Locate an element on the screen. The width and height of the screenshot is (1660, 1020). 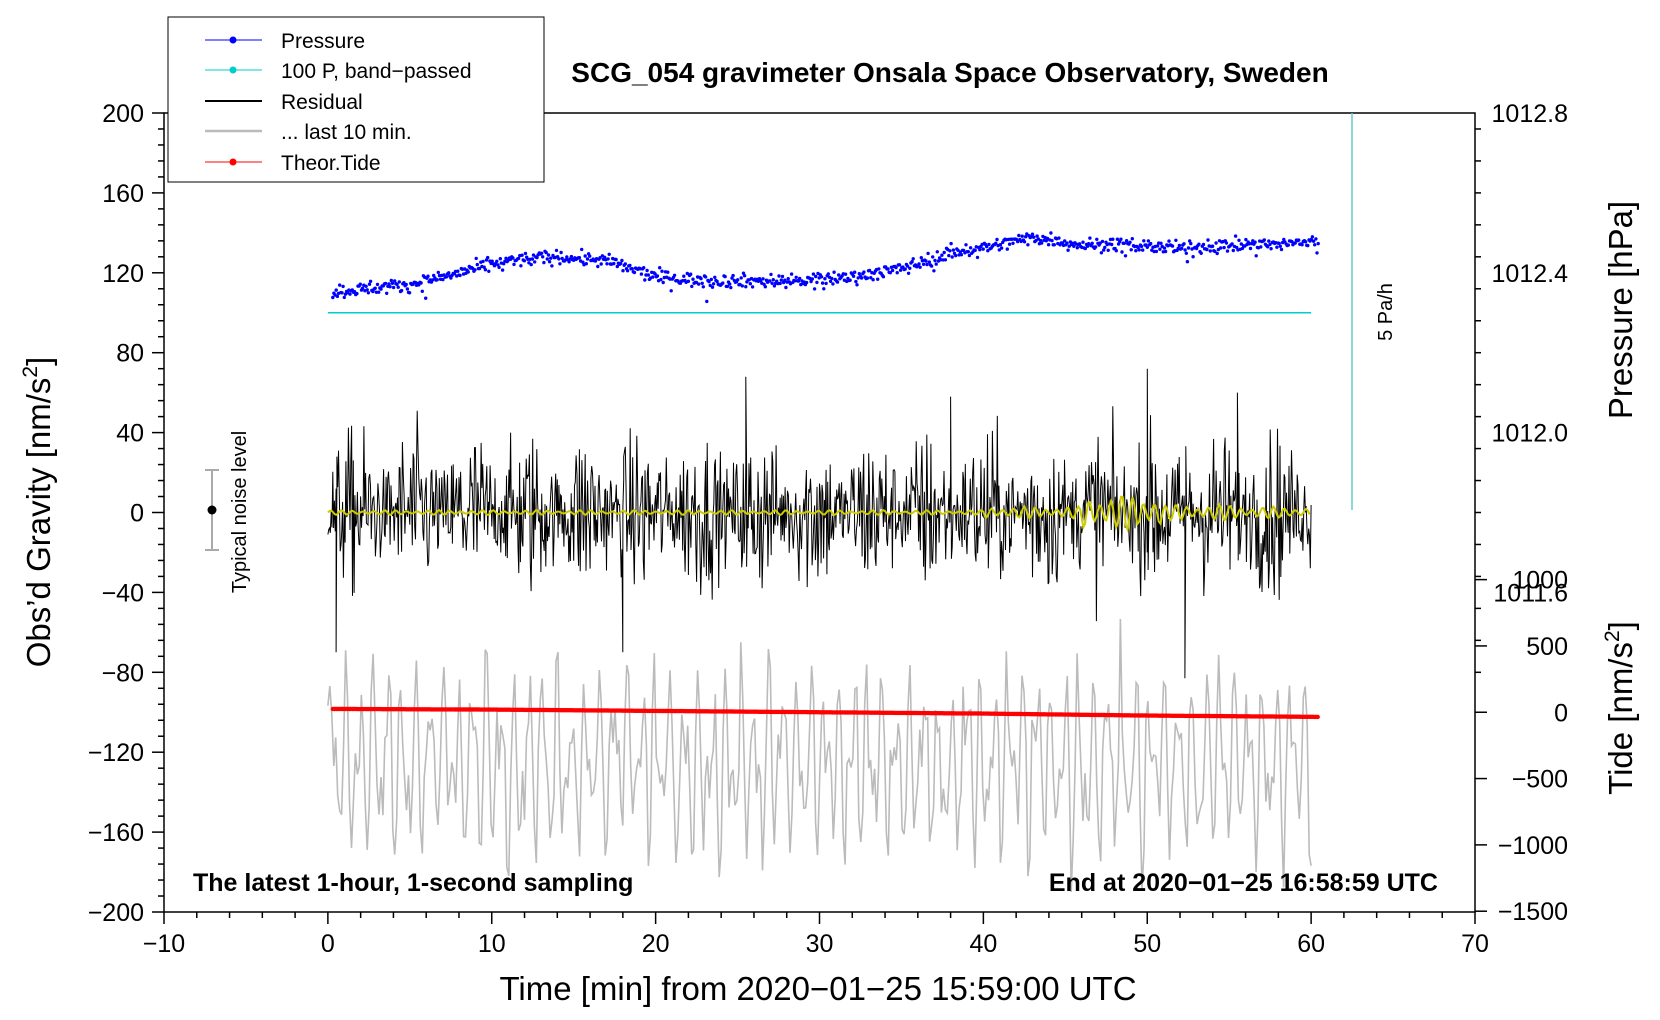
legend-label-tide: Theor.Tide is located at coordinates (331, 163).